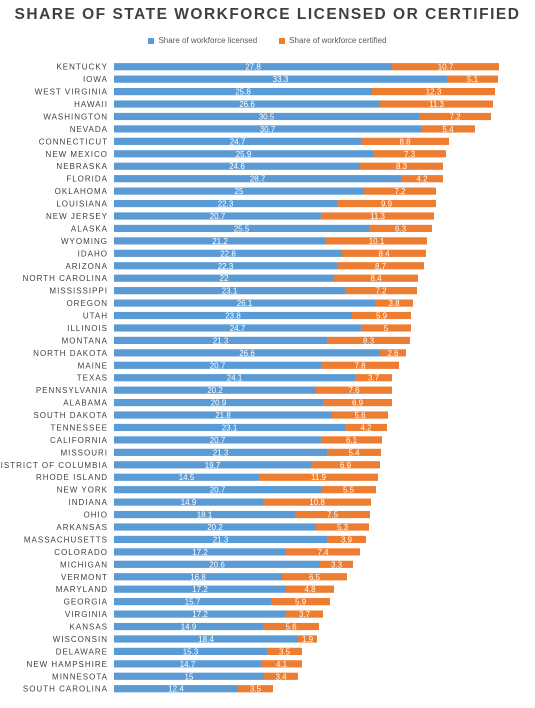 This screenshot has width=535, height=708. What do you see at coordinates (77, 216) in the screenshot?
I see `category-label: NEW JERSEY` at bounding box center [77, 216].